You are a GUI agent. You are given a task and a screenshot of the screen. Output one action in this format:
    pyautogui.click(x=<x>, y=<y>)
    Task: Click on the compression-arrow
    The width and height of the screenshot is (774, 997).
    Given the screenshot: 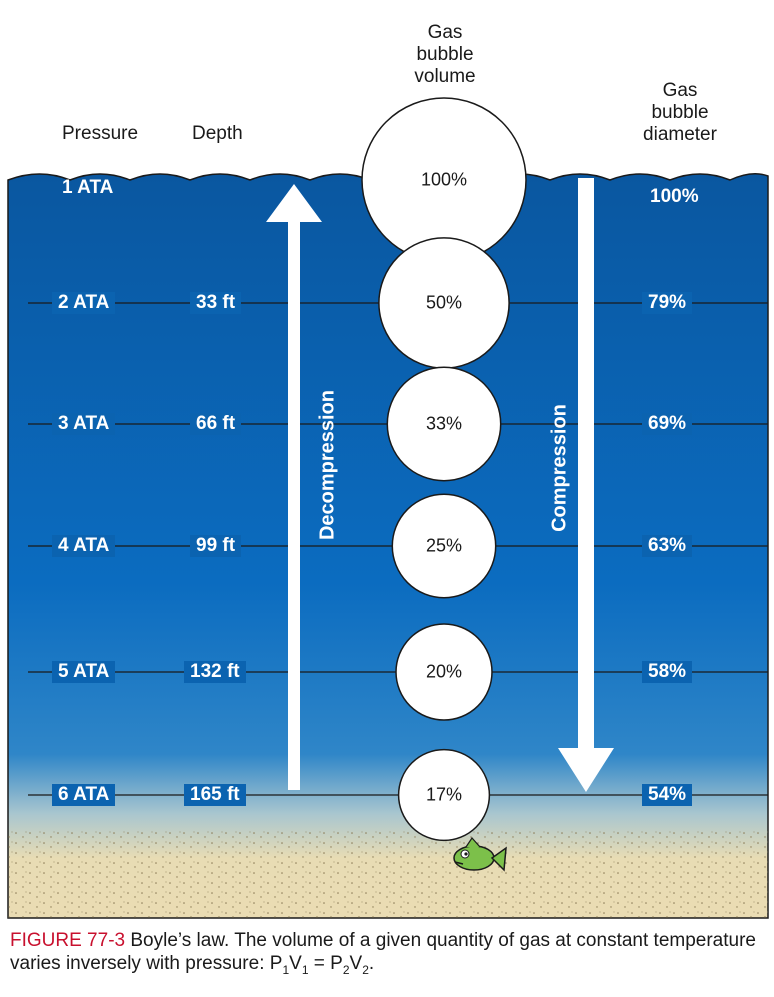 What is the action you would take?
    pyautogui.click(x=586, y=485)
    